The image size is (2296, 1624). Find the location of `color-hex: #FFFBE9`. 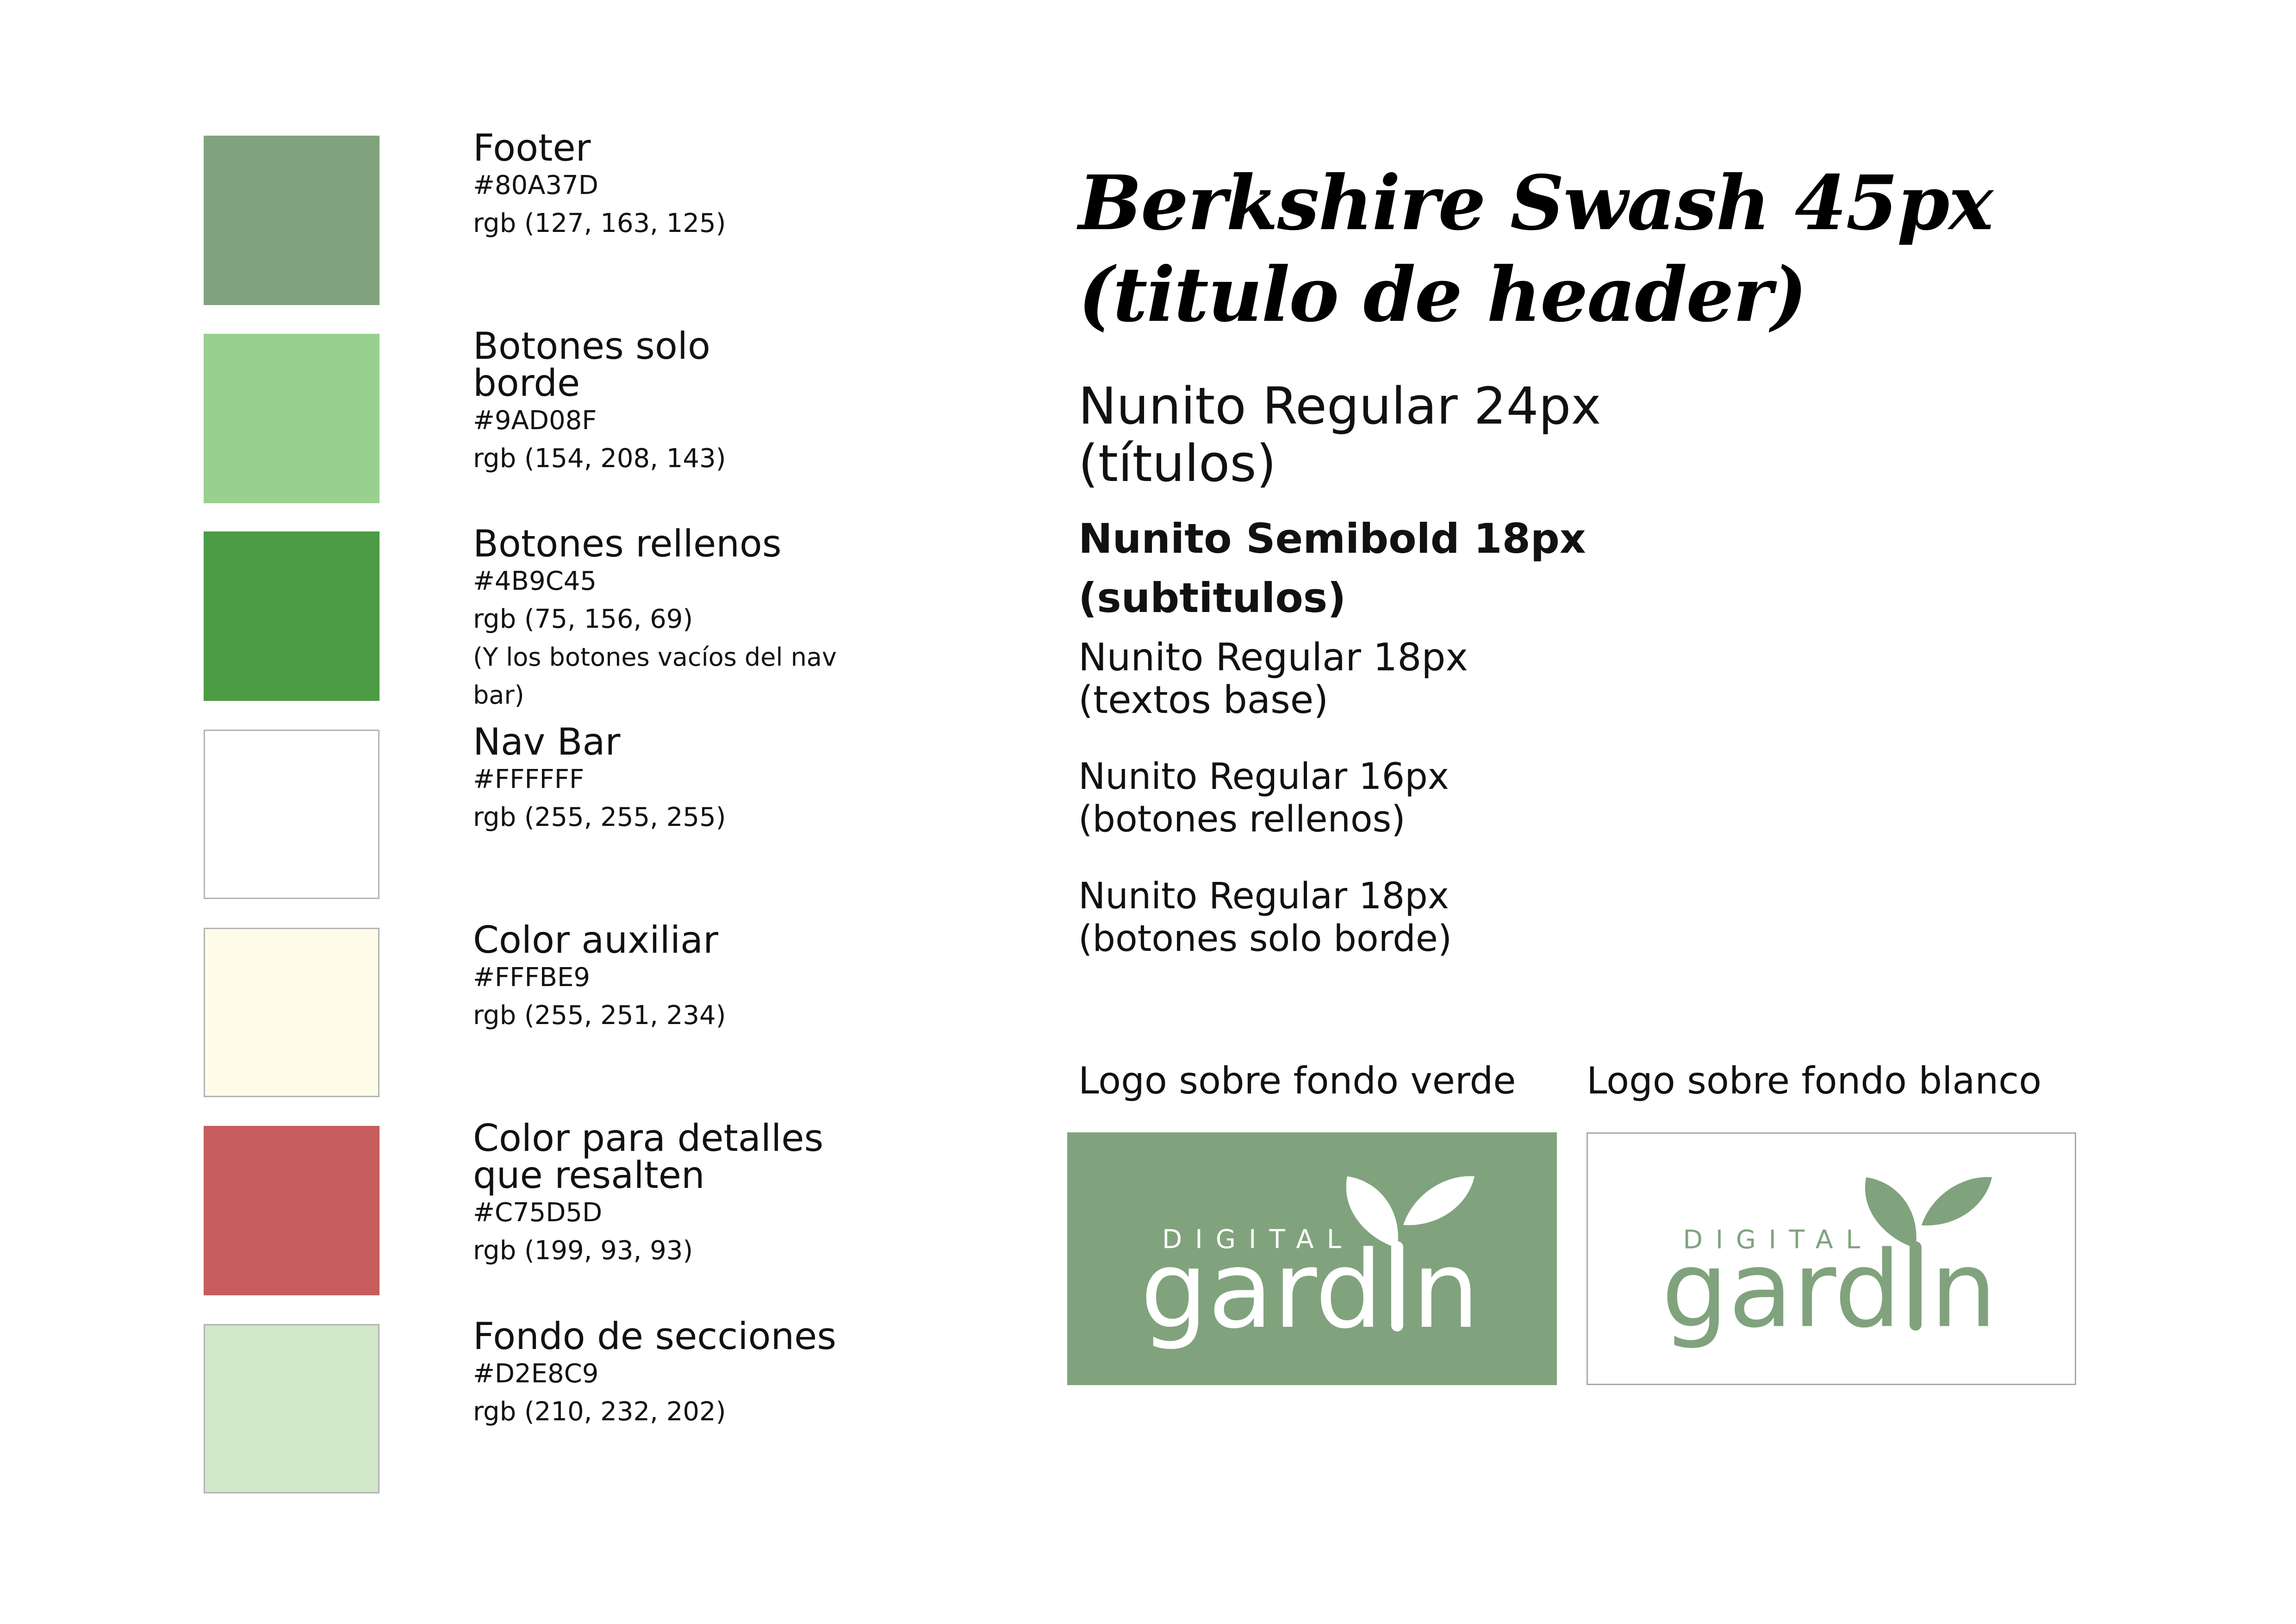

color-hex: #FFFBE9 is located at coordinates (531, 977).